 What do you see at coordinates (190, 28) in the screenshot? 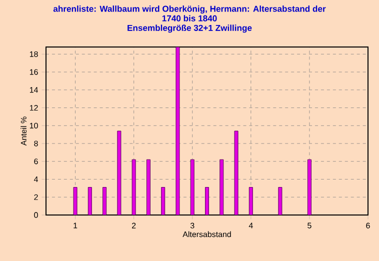
I see `text: Ensemblegröße 32+1 Zwillinge` at bounding box center [190, 28].